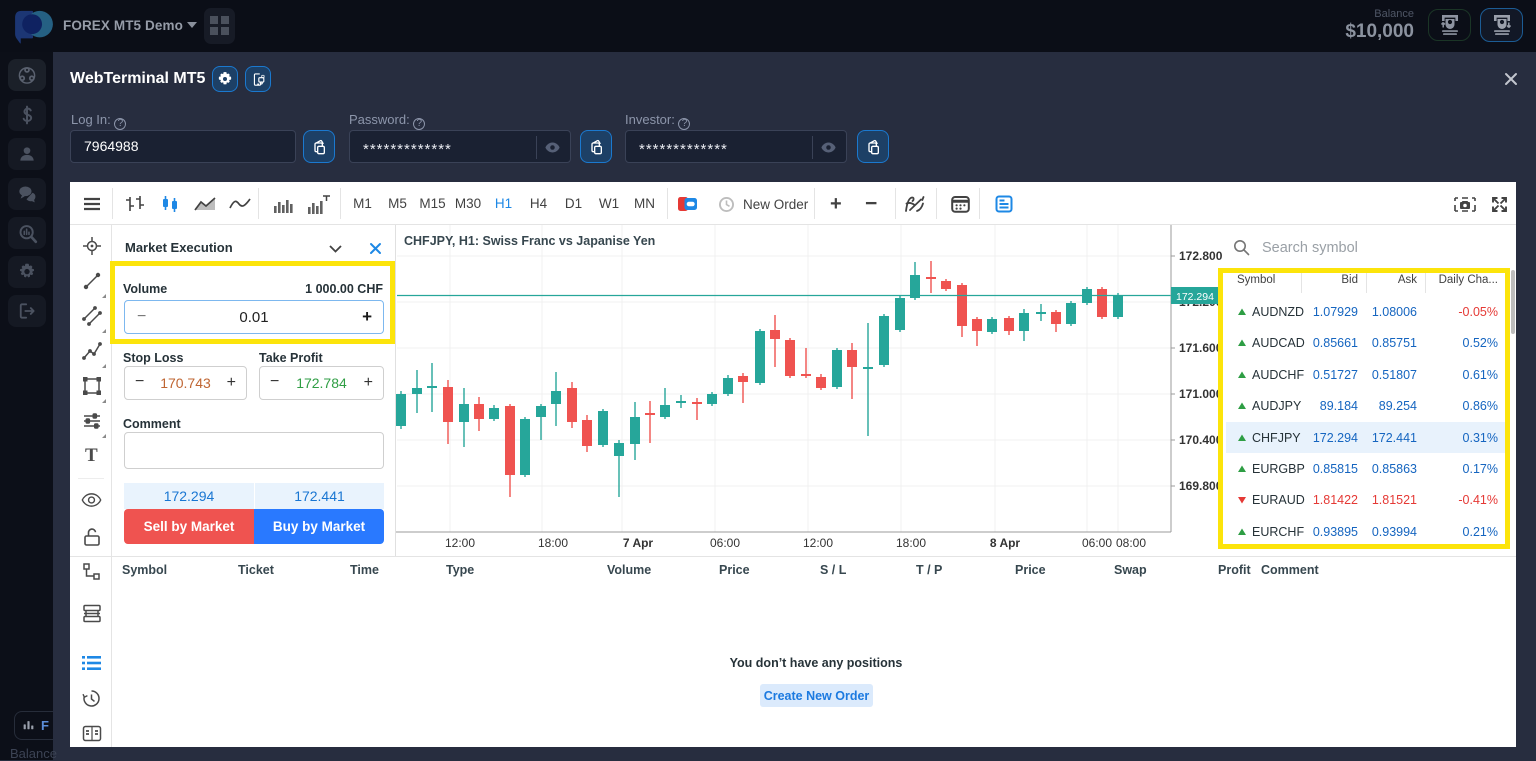  Describe the element at coordinates (1201, 486) in the screenshot. I see `svg-text: 169.800` at that location.